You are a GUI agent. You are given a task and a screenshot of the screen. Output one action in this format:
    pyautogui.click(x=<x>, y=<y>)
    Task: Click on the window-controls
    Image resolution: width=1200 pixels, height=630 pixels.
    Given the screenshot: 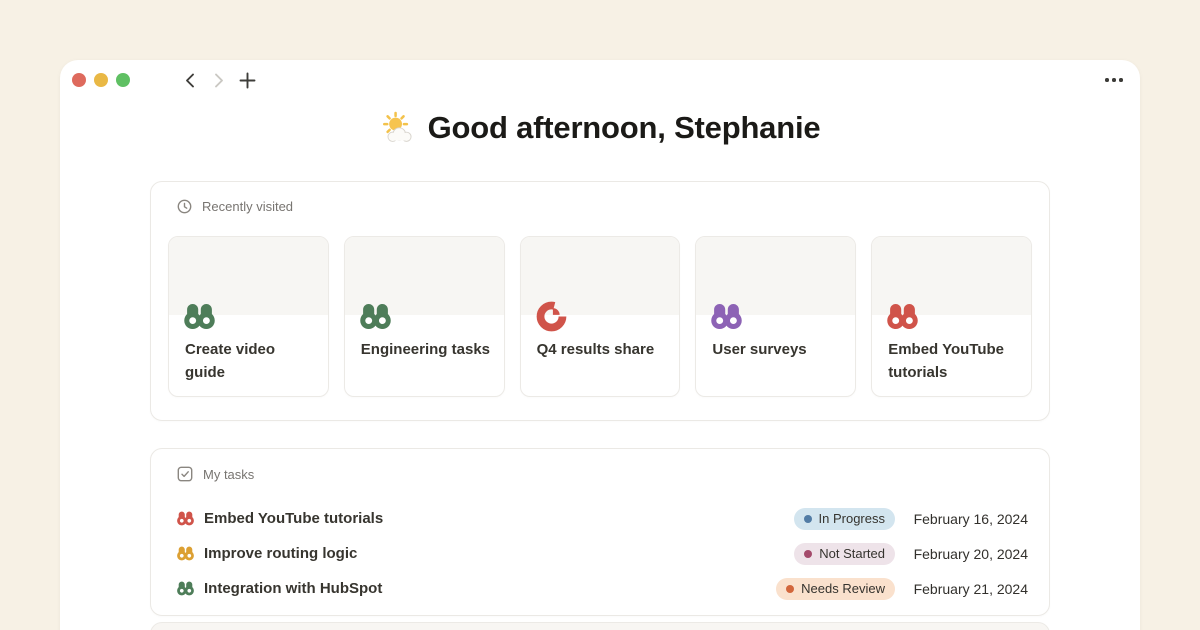 What is the action you would take?
    pyautogui.click(x=101, y=80)
    